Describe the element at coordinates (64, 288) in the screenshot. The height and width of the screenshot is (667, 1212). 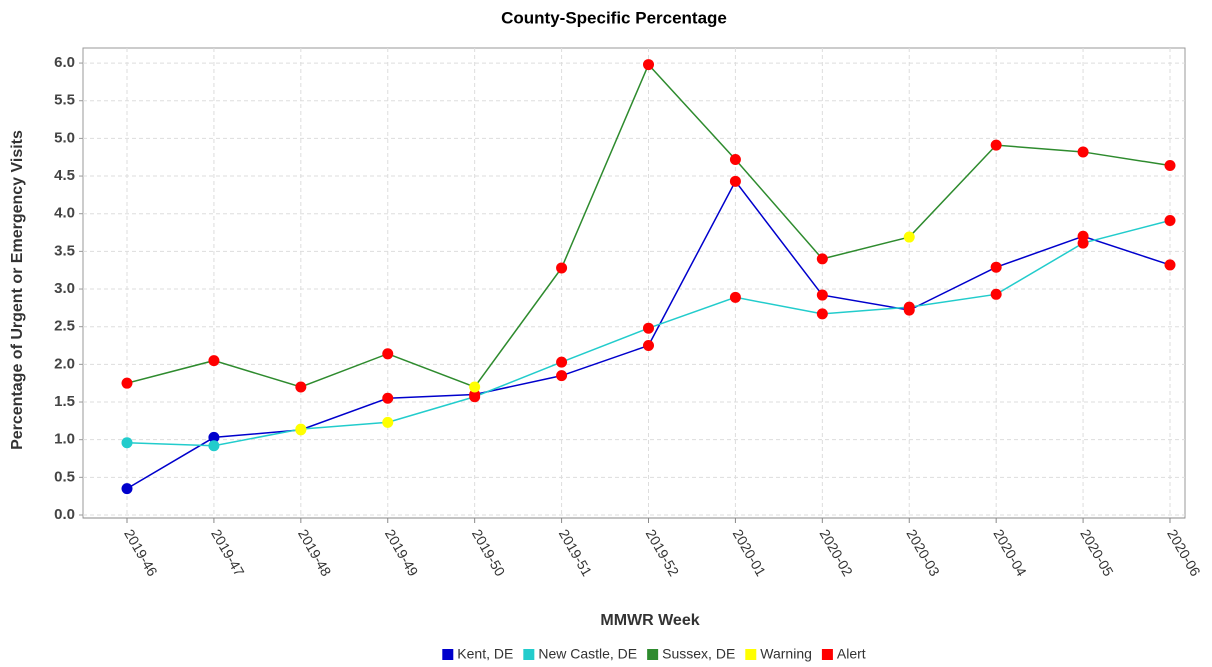
I see `y-tick-label: 3.0` at that location.